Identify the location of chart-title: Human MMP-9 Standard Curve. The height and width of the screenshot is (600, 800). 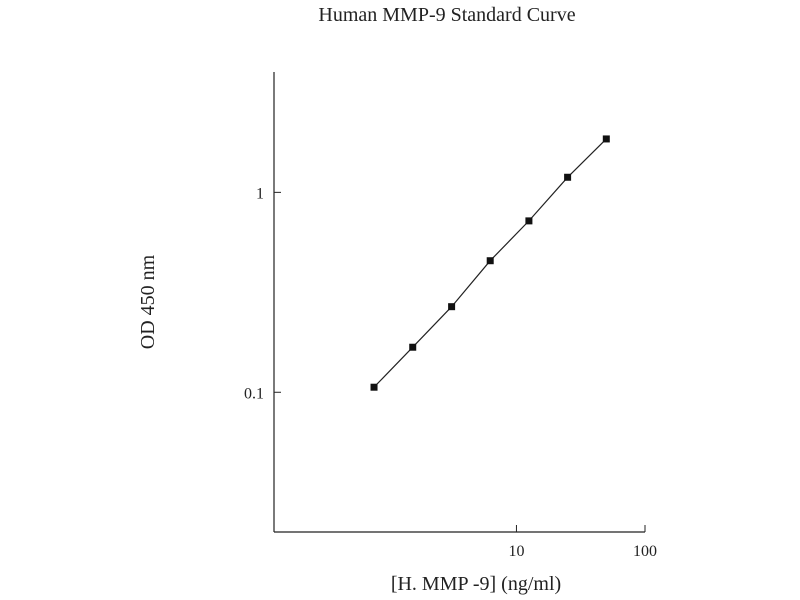
(446, 15).